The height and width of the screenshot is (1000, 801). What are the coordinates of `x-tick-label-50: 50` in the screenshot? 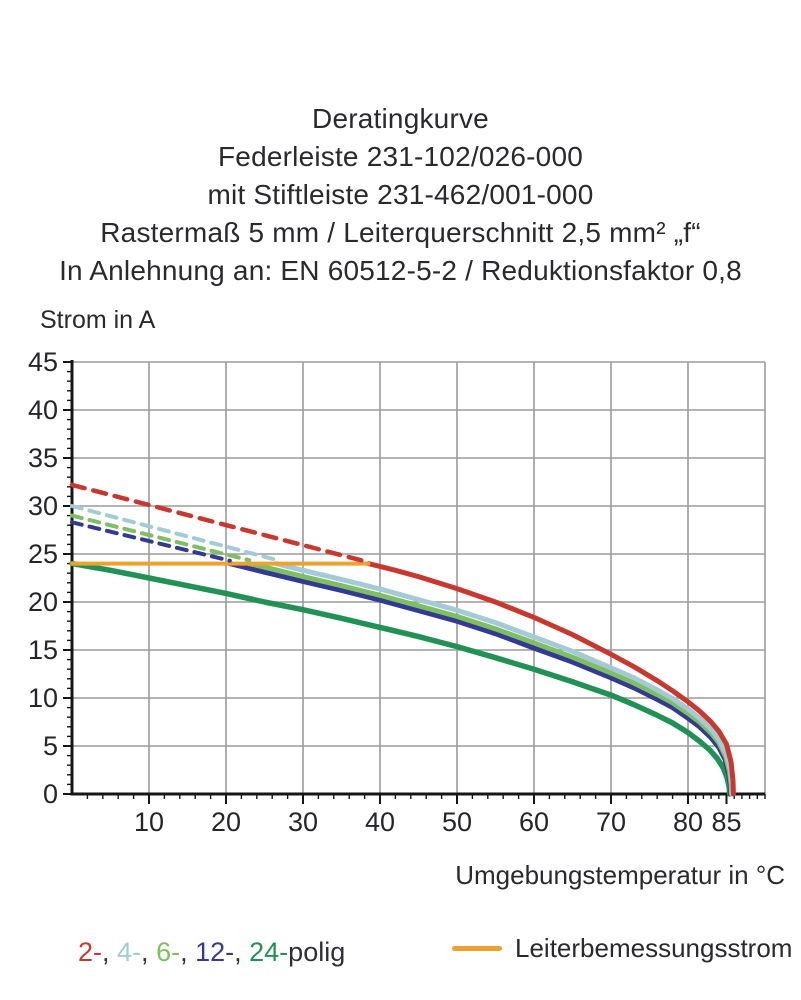 It's located at (457, 822).